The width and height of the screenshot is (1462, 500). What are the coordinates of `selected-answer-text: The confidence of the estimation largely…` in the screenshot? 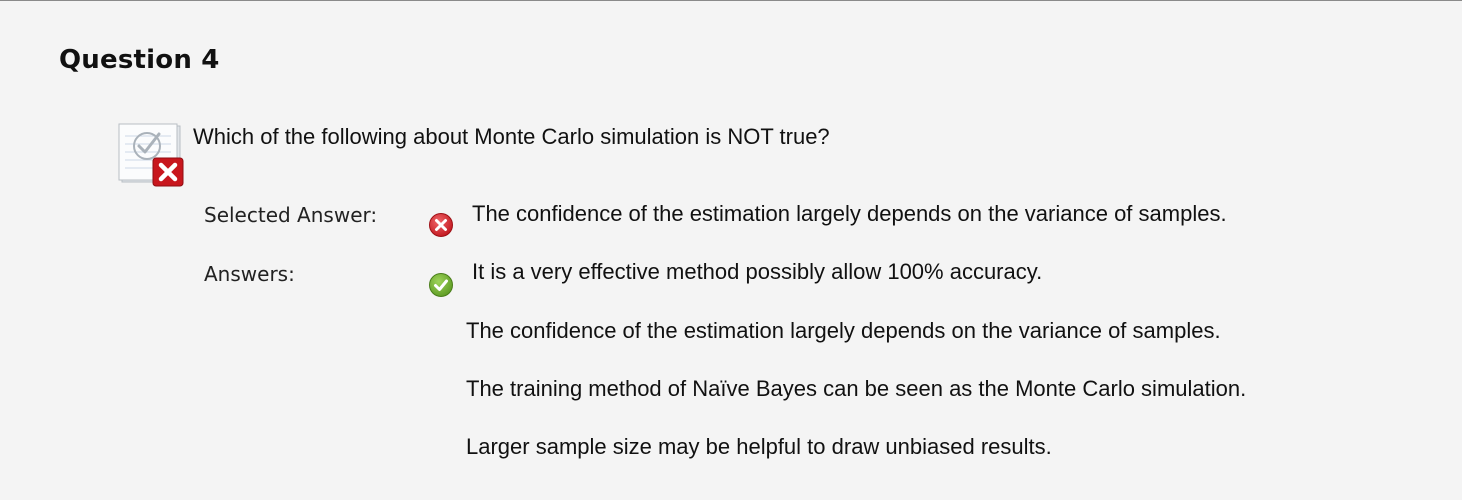 It's located at (849, 213).